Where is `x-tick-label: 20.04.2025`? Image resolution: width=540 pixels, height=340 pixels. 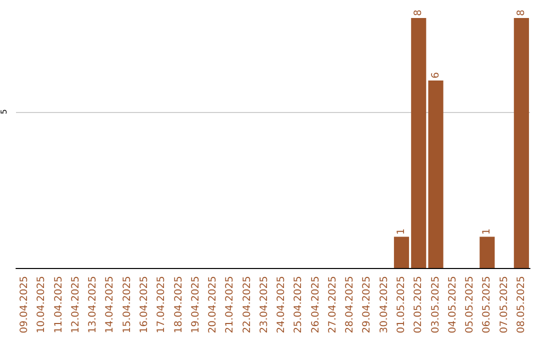
x-tick-label: 20.04.2025 is located at coordinates (213, 305).